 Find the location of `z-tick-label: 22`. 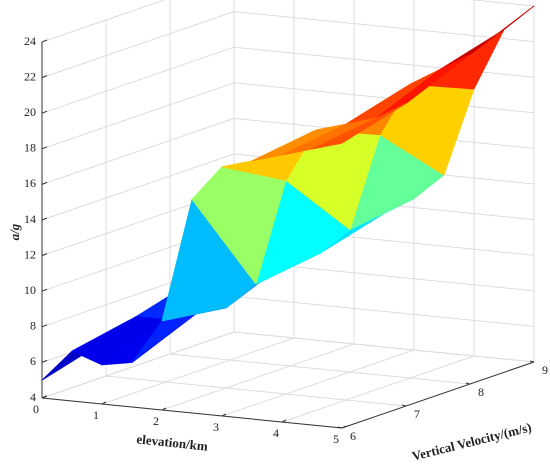

z-tick-label: 22 is located at coordinates (30, 76).